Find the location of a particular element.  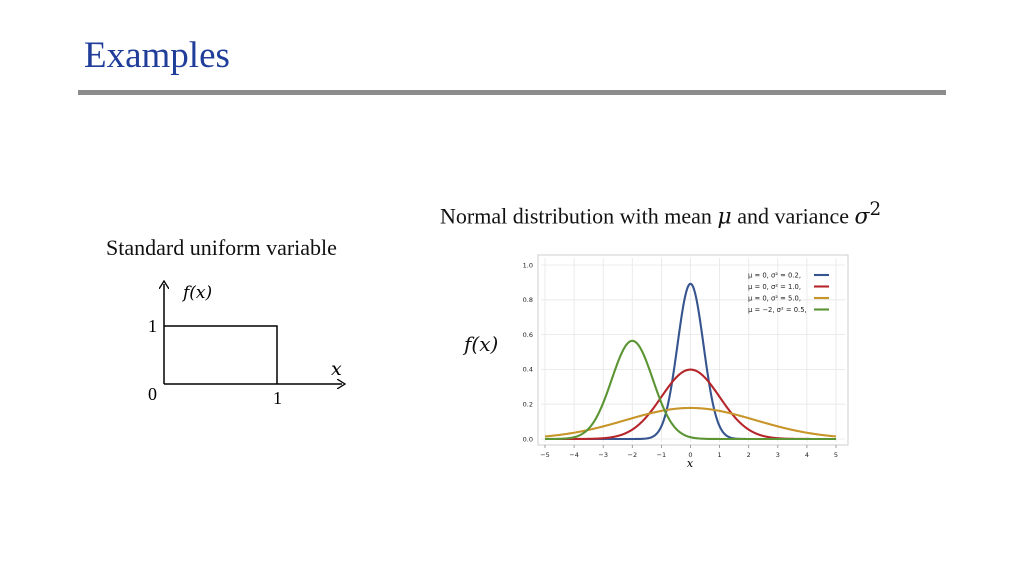

y-tick-label: 0.4 is located at coordinates (528, 370).